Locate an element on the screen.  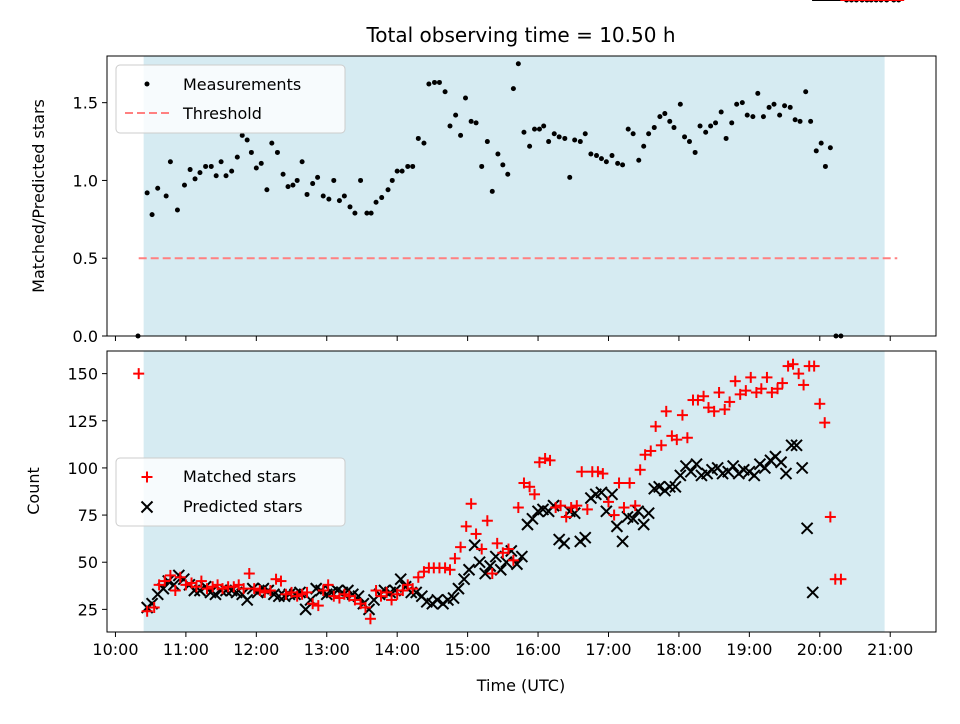
top-y-tick-label: 1.0 is located at coordinates (85, 180).